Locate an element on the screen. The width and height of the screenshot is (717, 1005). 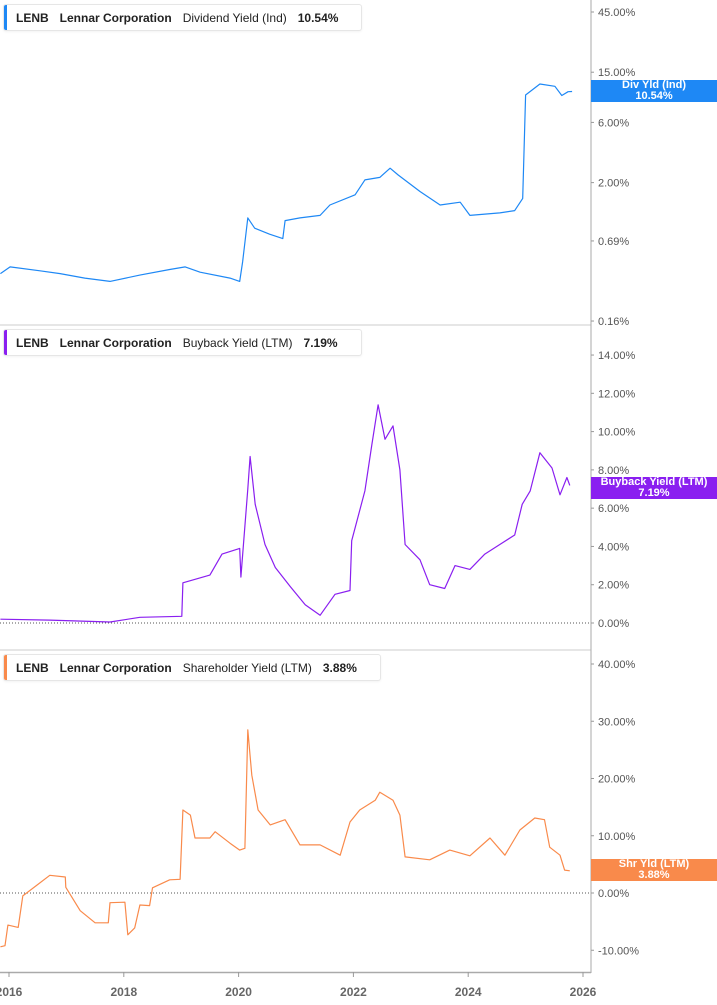
tag-label: Buyback Yield (LTM) is located at coordinates (654, 482).